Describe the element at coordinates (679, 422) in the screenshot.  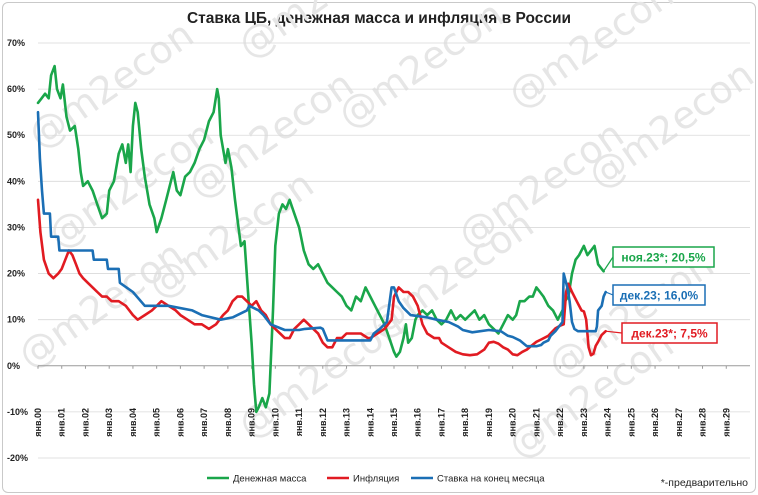
I see `x-tick-label: янв.27` at that location.